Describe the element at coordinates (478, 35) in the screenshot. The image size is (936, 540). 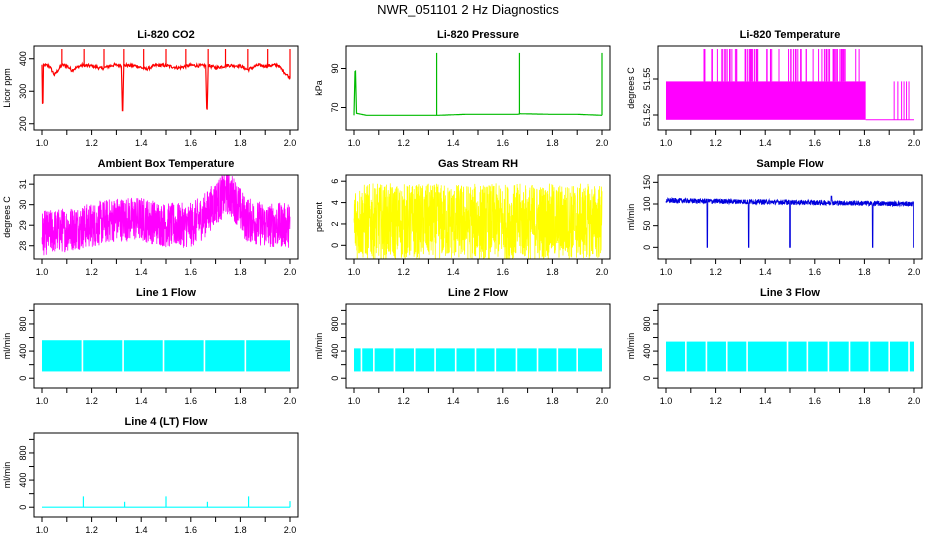
I see `chart-title: Li-820 Pressure` at that location.